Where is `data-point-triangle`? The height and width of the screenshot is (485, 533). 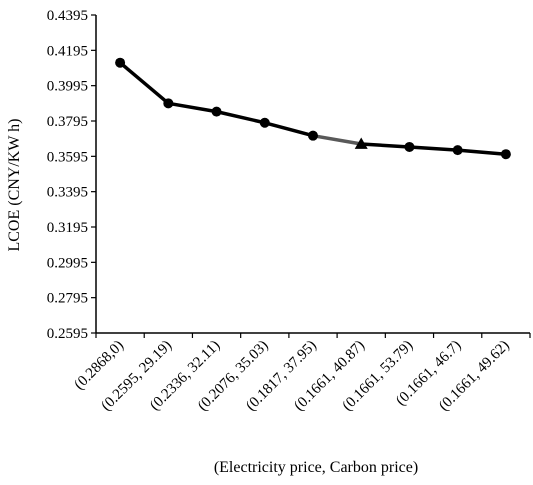 data-point-triangle is located at coordinates (361, 143).